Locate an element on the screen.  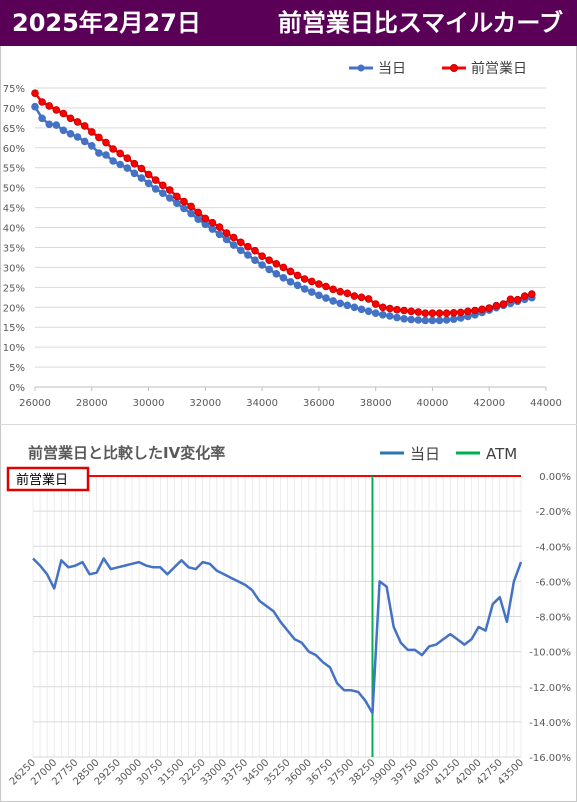
x-tick-label: 40000 is located at coordinates (433, 403).